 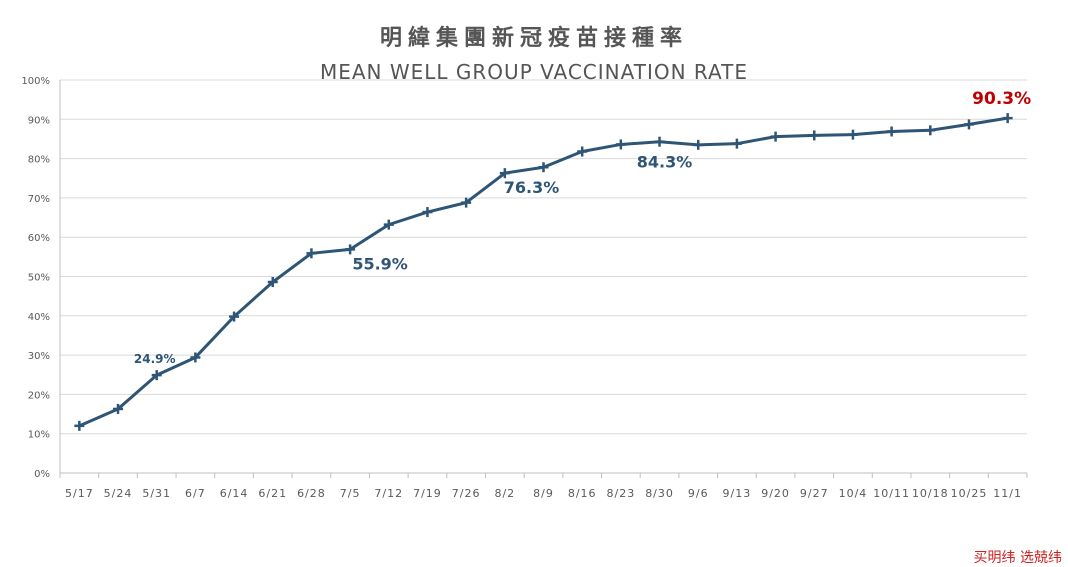 I want to click on x-tick-label: 8/2, so click(x=504, y=493).